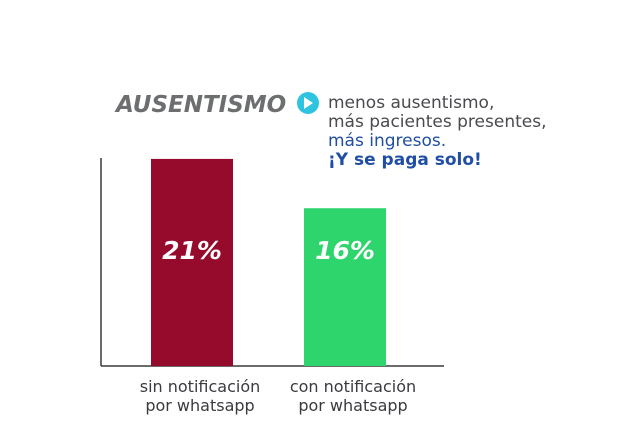  What do you see at coordinates (352, 405) in the screenshot?
I see `category-label-2-line-2: por whatsapp` at bounding box center [352, 405].